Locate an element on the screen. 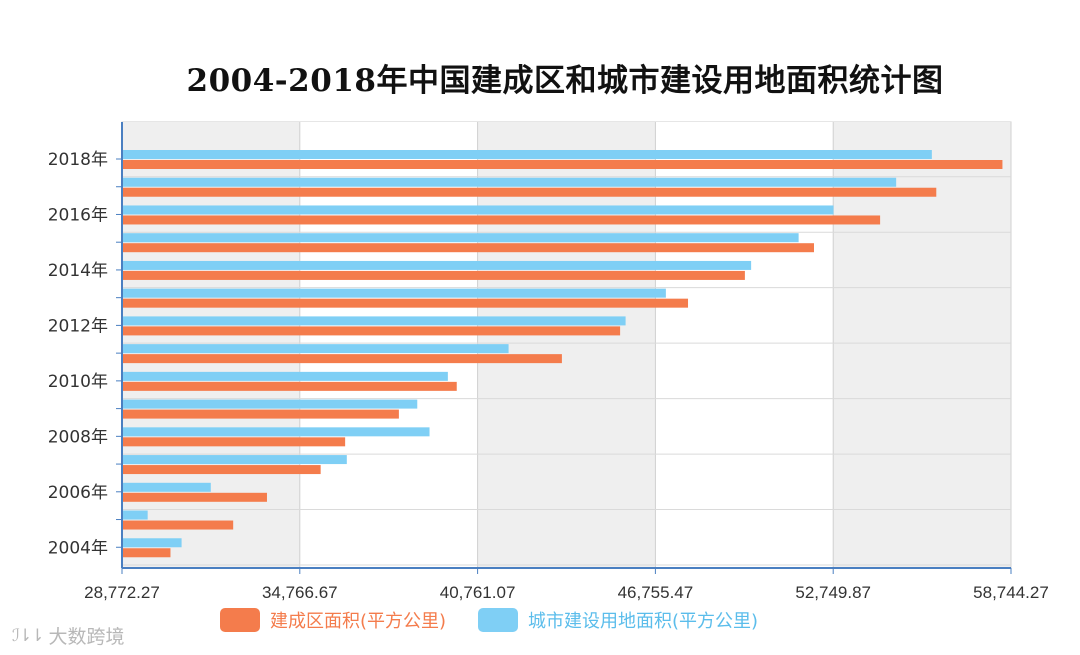 This screenshot has height=655, width=1080. x-tick-label: 40,761.07 is located at coordinates (478, 592).